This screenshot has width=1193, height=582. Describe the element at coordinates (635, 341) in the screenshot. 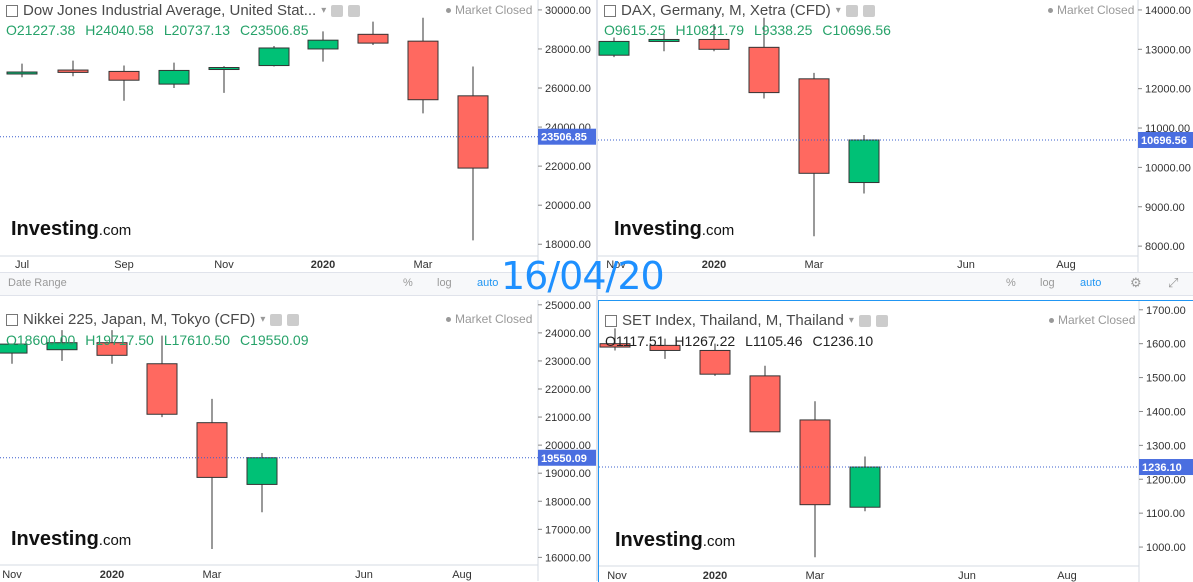

I see `open-value: O1117.51` at that location.